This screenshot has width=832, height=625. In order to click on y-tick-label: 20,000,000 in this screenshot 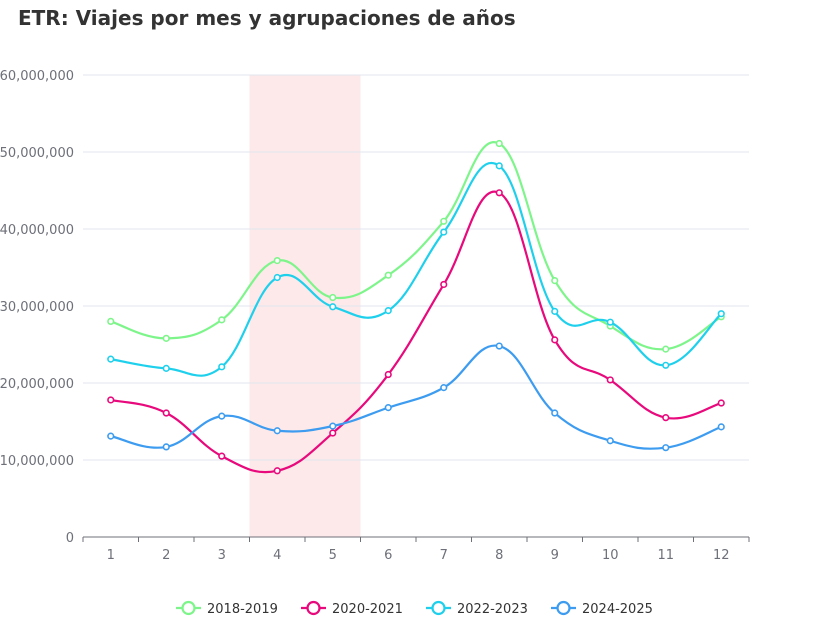, I will do `click(37, 384)`.